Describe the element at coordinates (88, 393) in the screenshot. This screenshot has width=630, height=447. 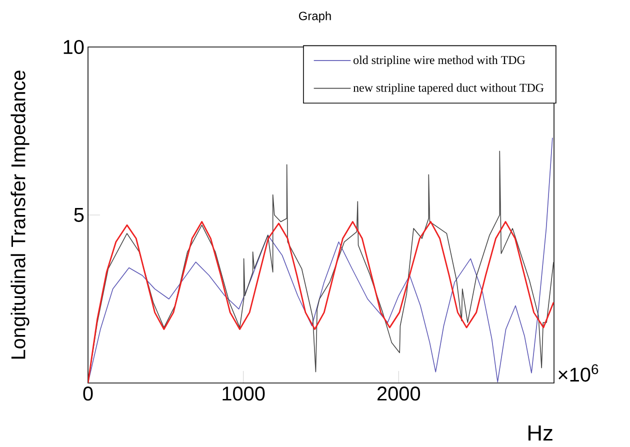
I see `x-tick-label: 0` at that location.